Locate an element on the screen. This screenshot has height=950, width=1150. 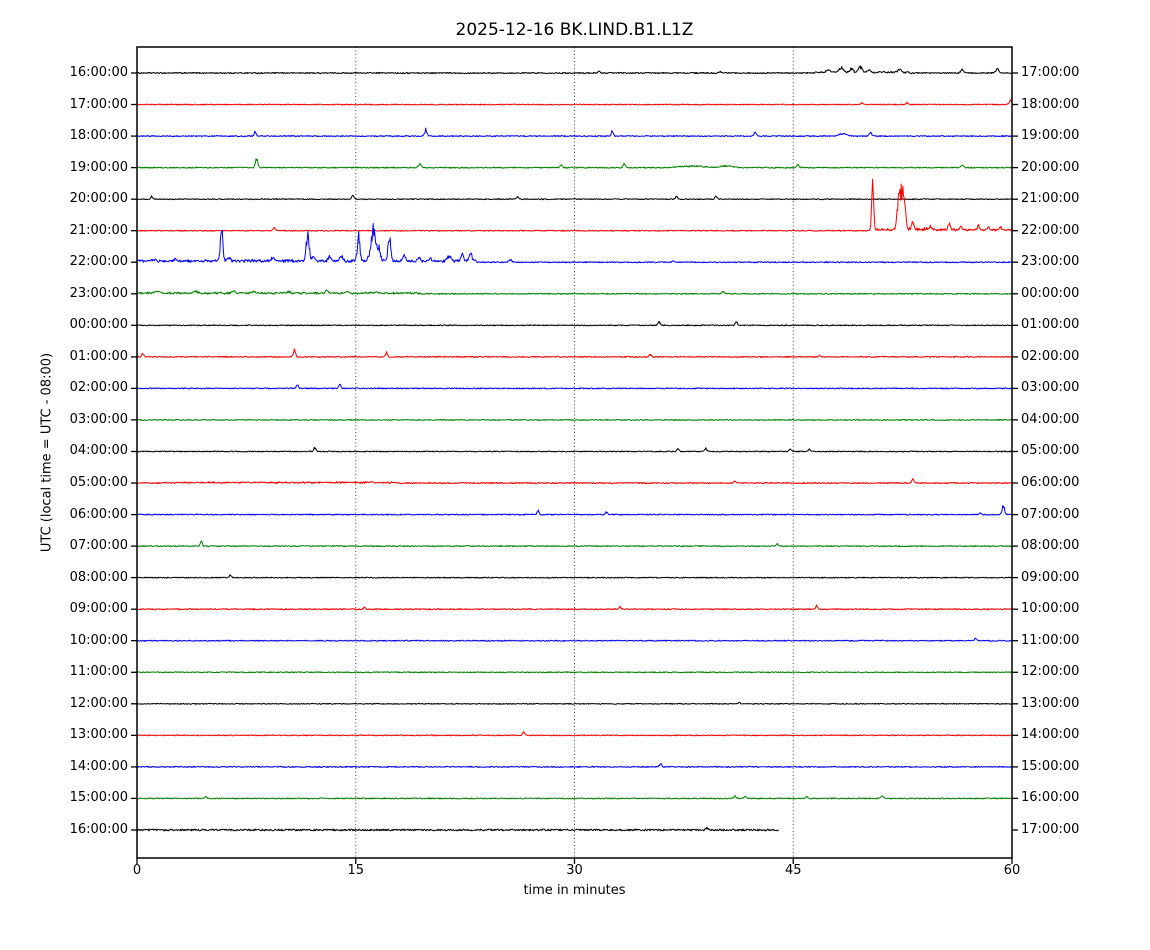
y-tick-label-local: 11:00:00 is located at coordinates (1050, 640).